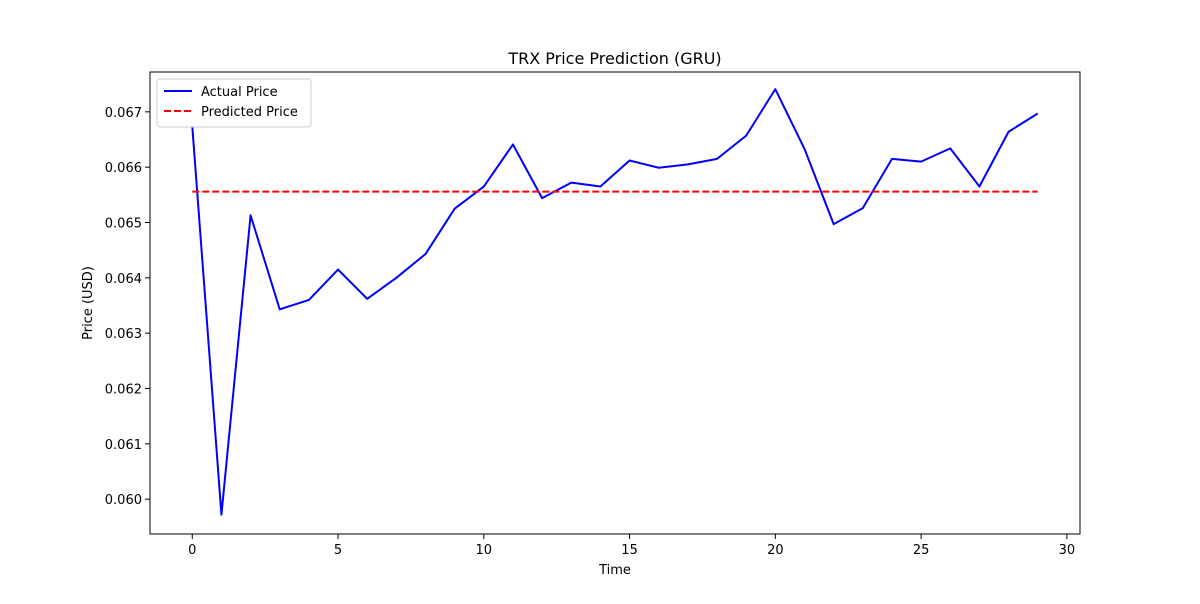  I want to click on legend-label-actual-price: Actual Price, so click(239, 92).